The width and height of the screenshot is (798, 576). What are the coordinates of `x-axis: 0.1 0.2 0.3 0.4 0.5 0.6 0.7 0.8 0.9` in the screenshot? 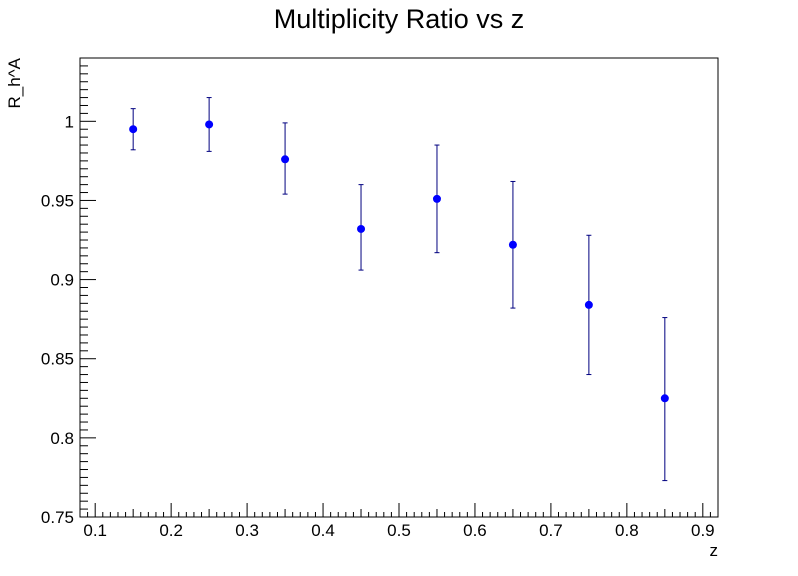 It's located at (399, 521).